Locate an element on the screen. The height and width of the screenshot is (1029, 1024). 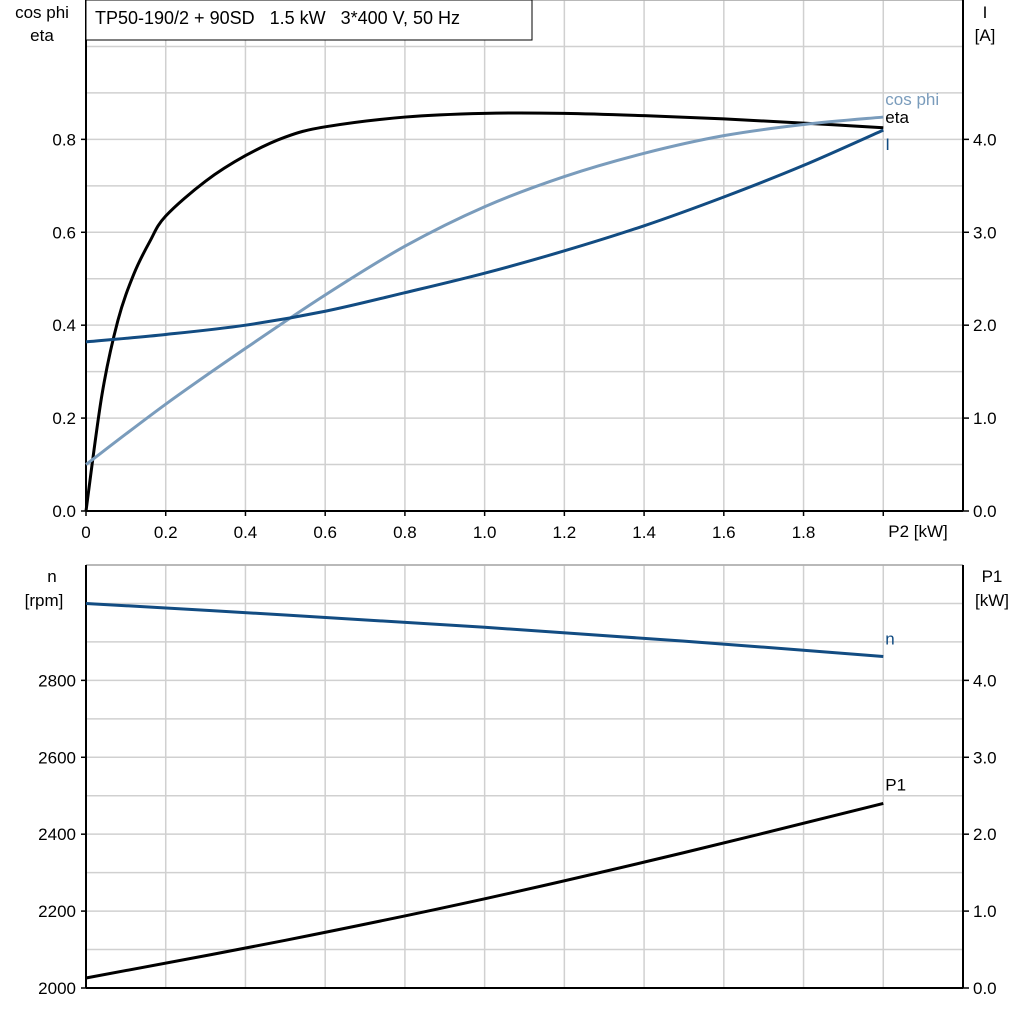
y-tick-label-left: 2000 is located at coordinates (57, 988).